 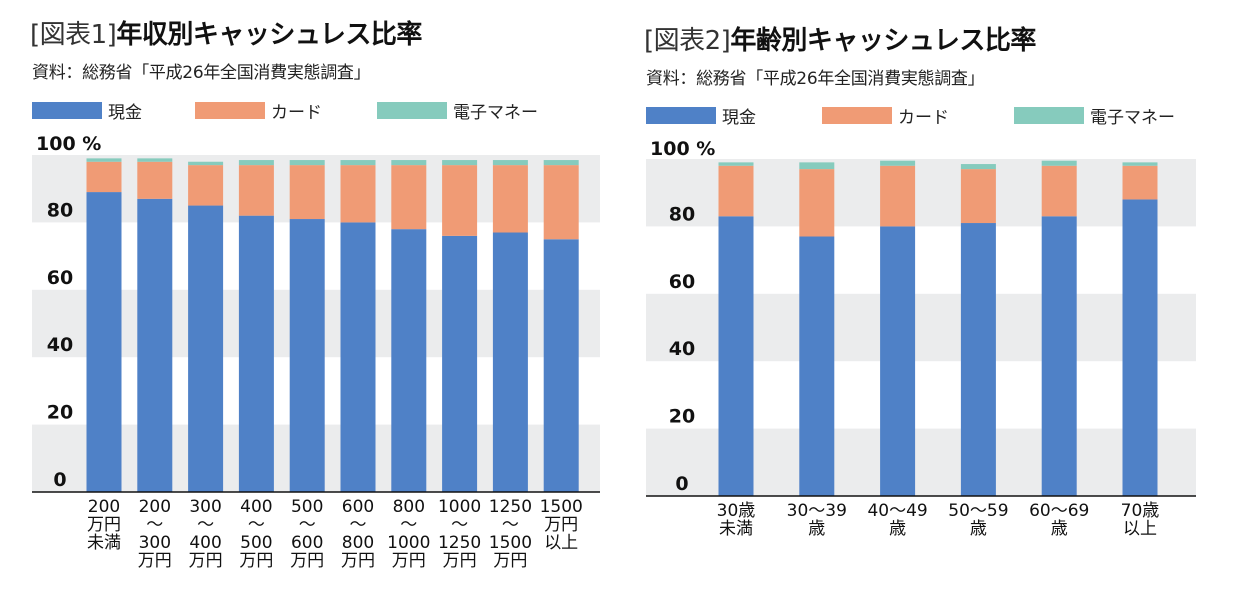 I want to click on x-tick-label: 以上, so click(x=1140, y=529).